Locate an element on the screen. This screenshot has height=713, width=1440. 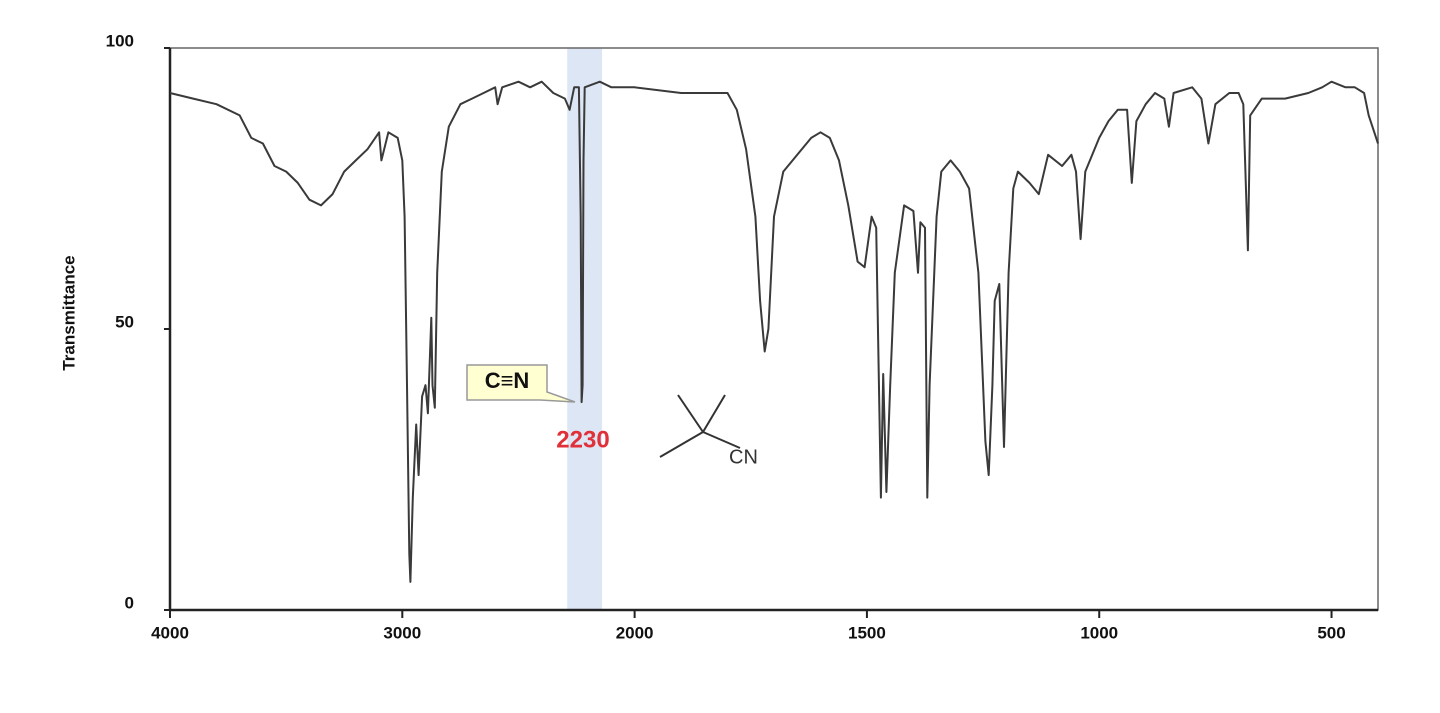
peak-label: 2230 is located at coordinates (582, 439).